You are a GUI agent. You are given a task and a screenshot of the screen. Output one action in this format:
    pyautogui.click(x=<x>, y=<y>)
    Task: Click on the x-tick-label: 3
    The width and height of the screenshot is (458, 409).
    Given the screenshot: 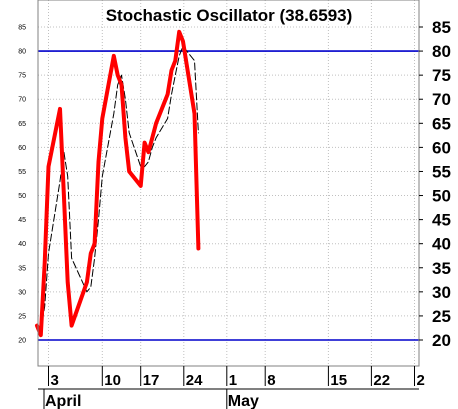 What is the action you would take?
    pyautogui.click(x=55, y=380)
    